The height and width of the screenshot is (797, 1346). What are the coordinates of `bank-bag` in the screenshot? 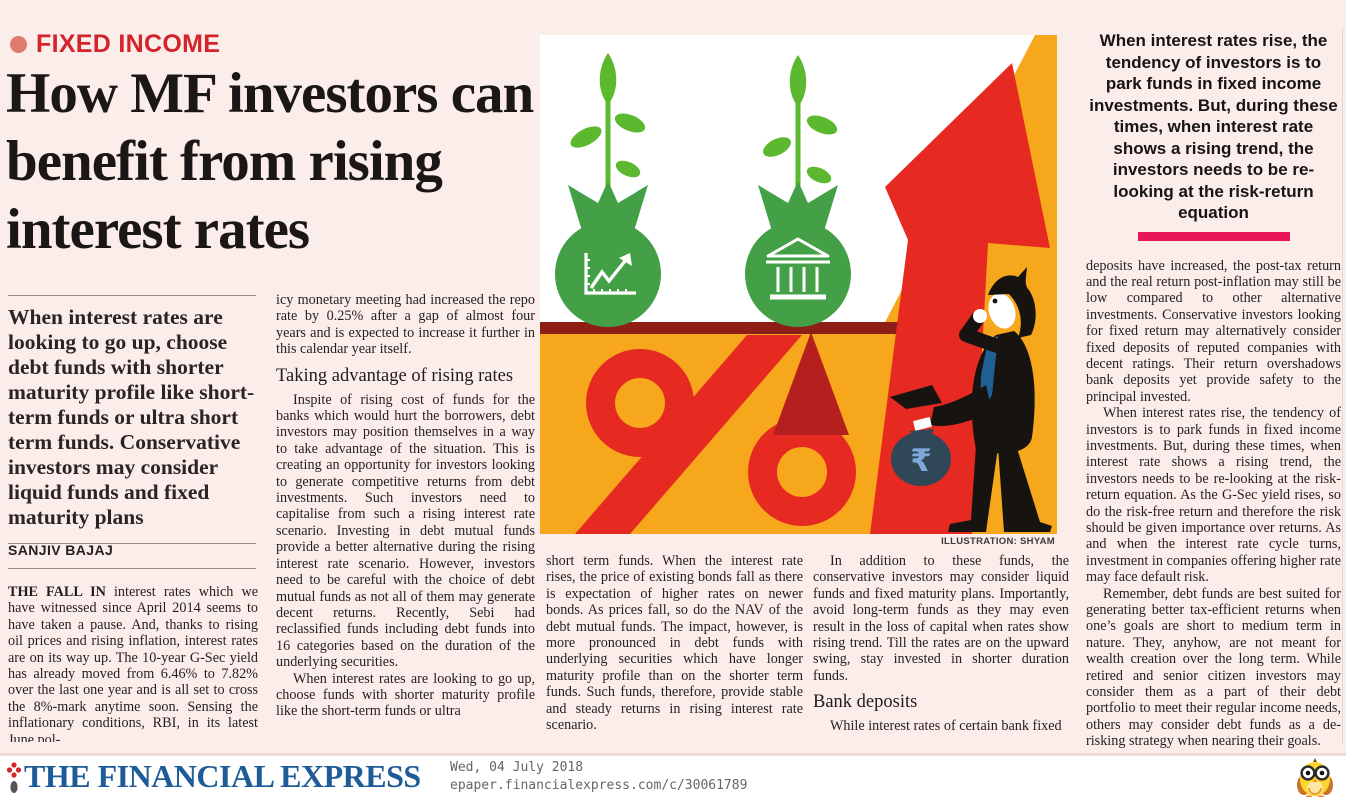 It's located at (798, 191).